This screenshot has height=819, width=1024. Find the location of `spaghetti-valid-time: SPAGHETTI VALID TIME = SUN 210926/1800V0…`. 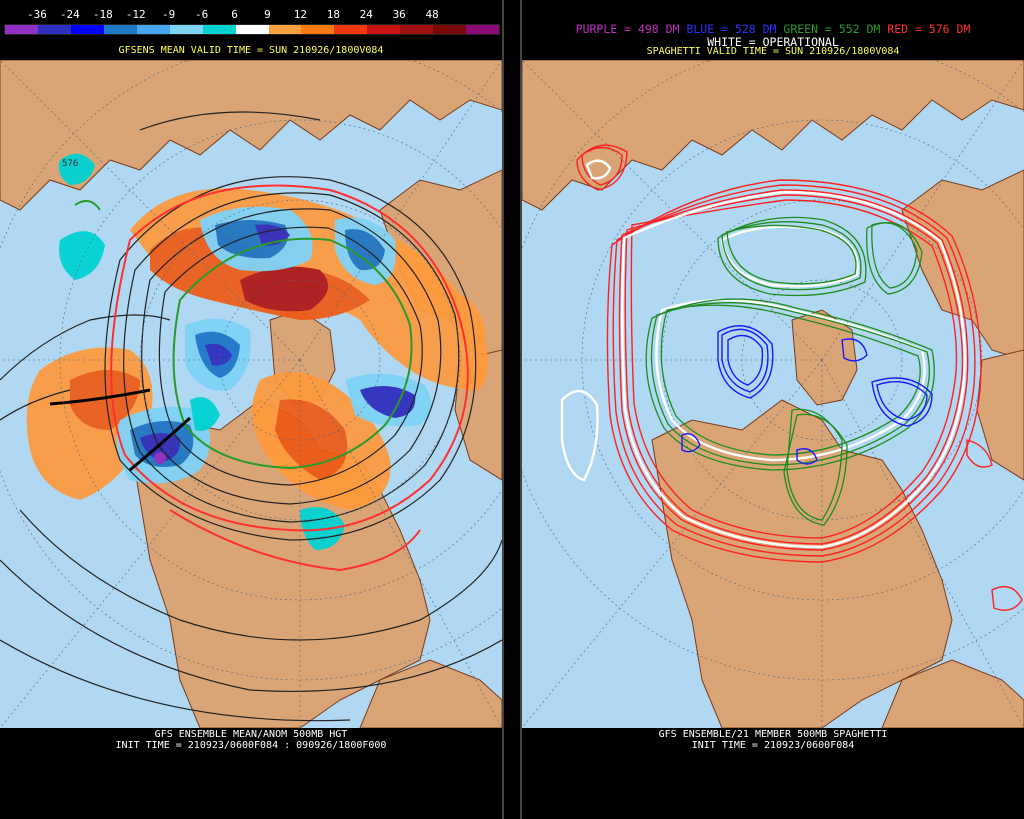

spaghetti-valid-time: SPAGHETTI VALID TIME = SUN 210926/1800V0… is located at coordinates (773, 51).